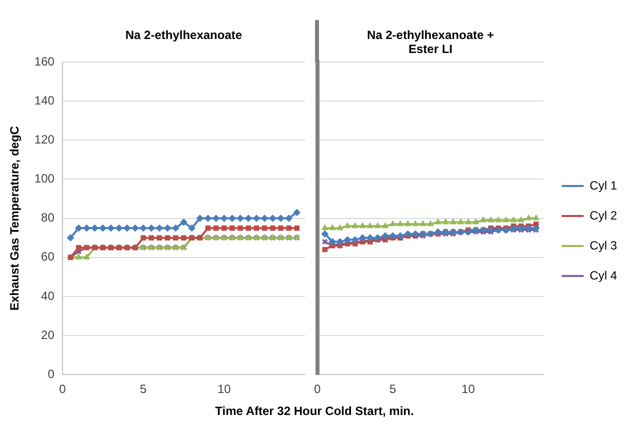  Describe the element at coordinates (48, 335) in the screenshot. I see `y-tick-label: 20` at that location.